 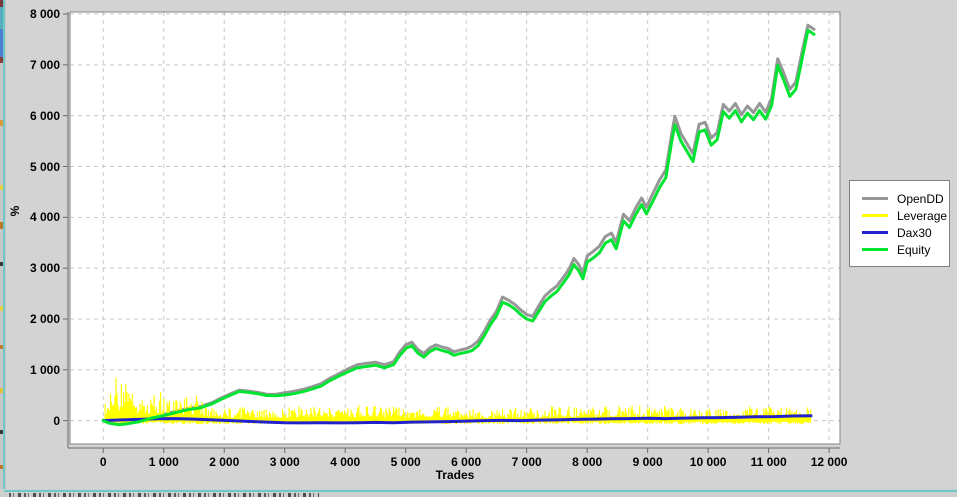 What do you see at coordinates (647, 462) in the screenshot?
I see `x-tick-label: 9 000` at bounding box center [647, 462].